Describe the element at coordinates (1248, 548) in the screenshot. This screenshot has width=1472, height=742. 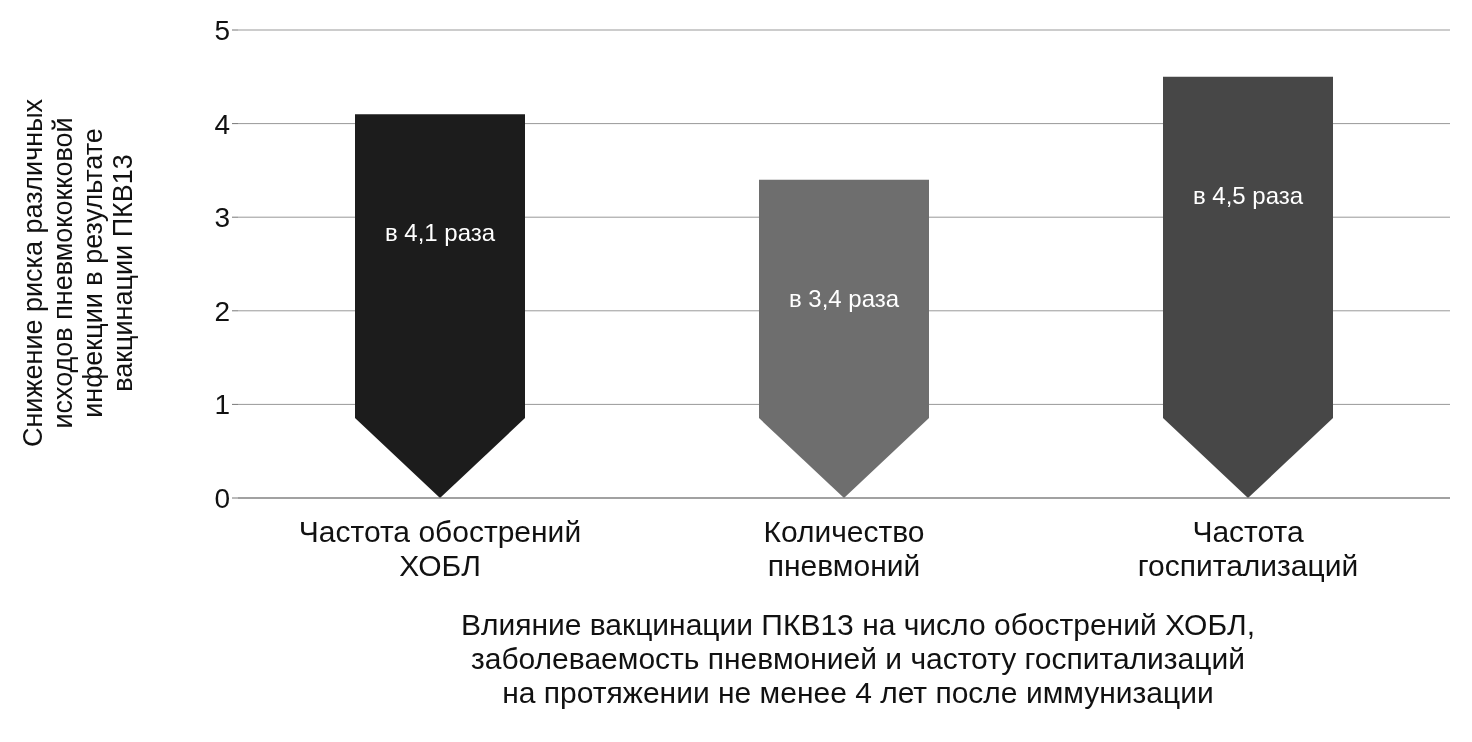
I see `x-tick-label: Частота госпитализаций` at that location.